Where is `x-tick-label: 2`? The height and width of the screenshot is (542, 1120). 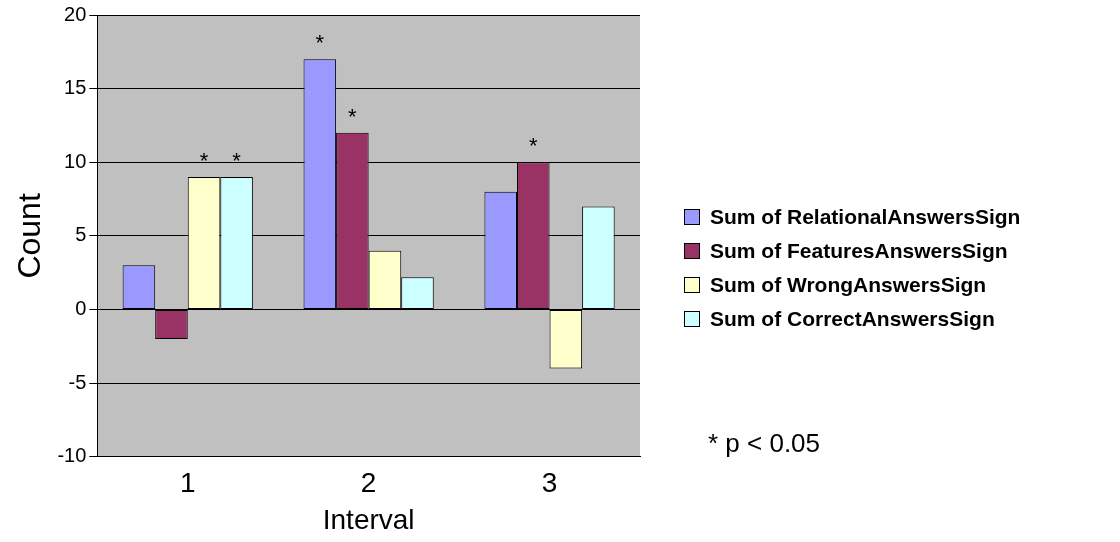
x-tick-label: 2 is located at coordinates (368, 483).